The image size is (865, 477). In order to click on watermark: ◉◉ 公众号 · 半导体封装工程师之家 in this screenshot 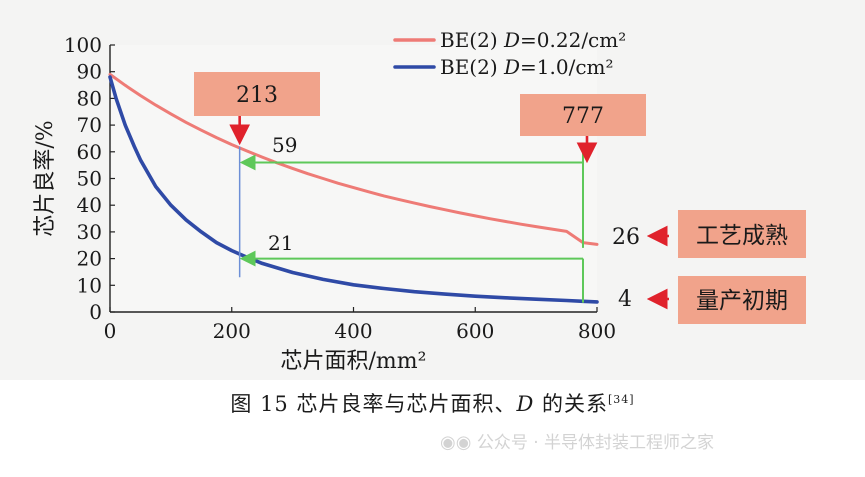, I will do `click(577, 440)`.